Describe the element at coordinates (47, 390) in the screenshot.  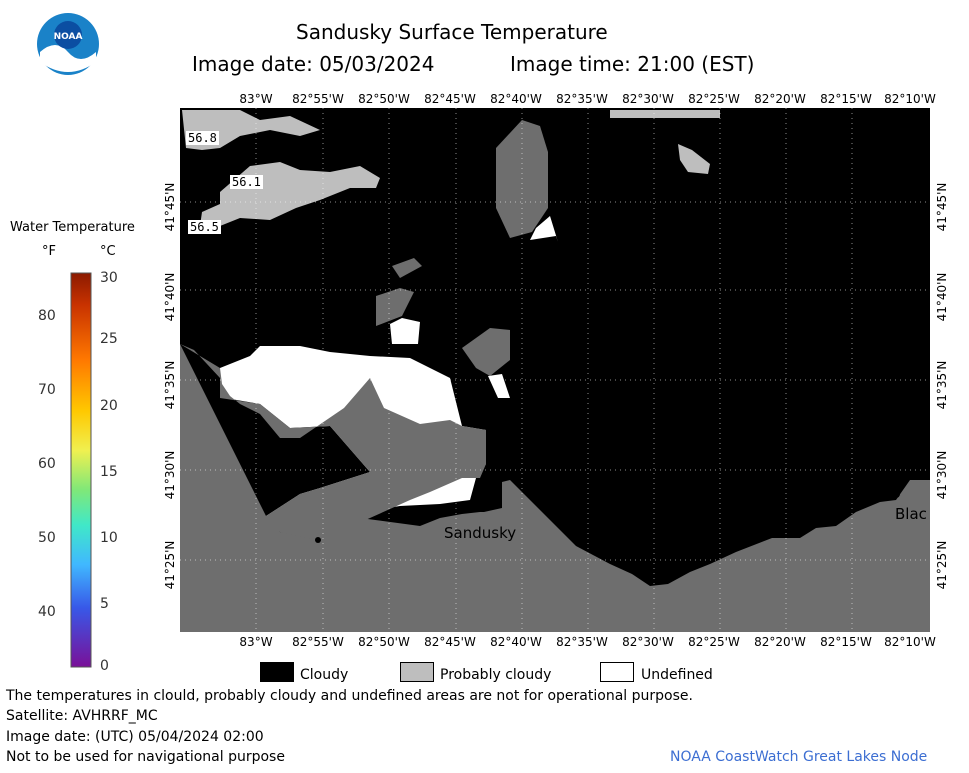
I see `fahrenheit-tick-label: 70` at that location.